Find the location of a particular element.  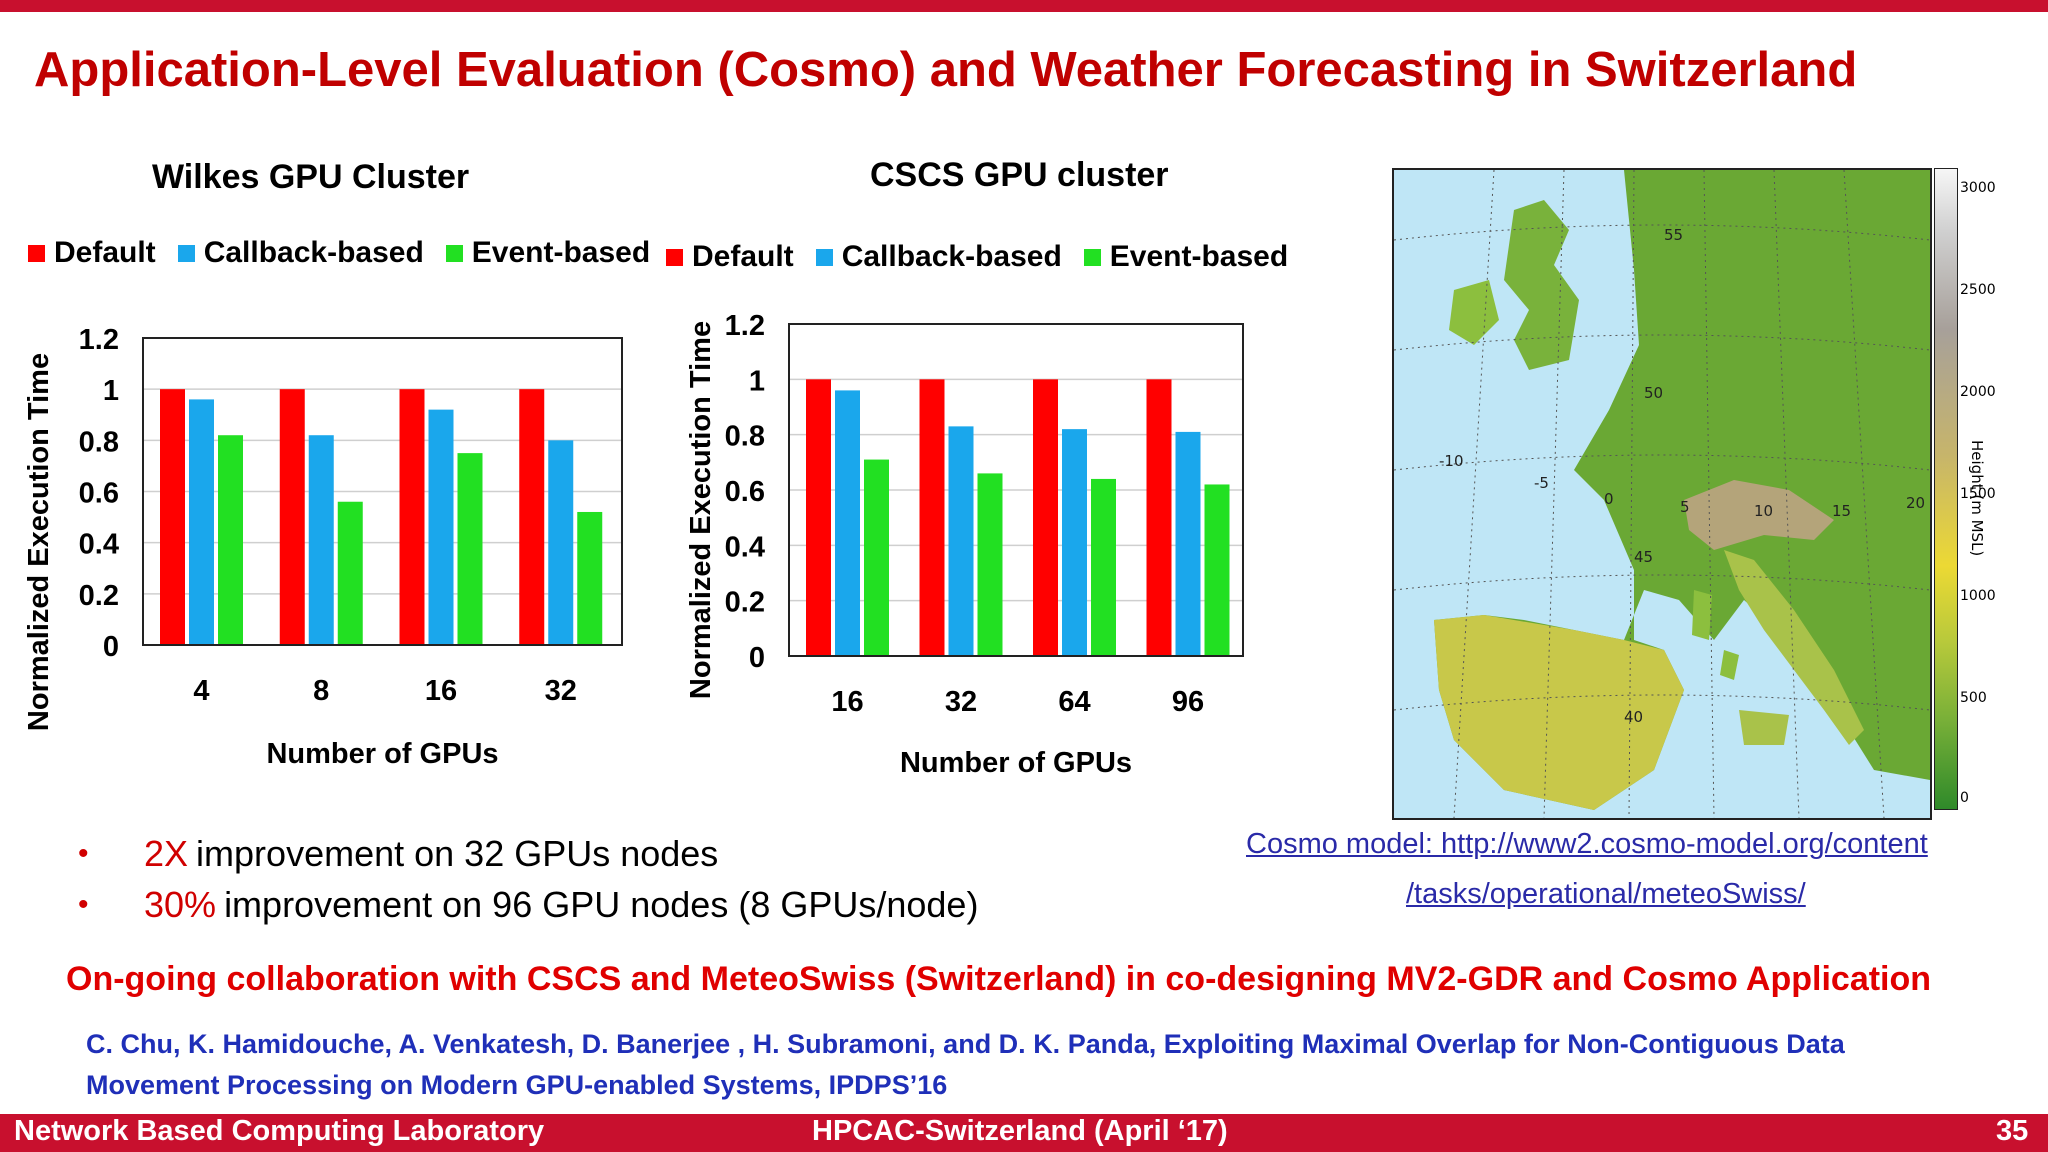

y-tick-label: 0 is located at coordinates (111, 647).